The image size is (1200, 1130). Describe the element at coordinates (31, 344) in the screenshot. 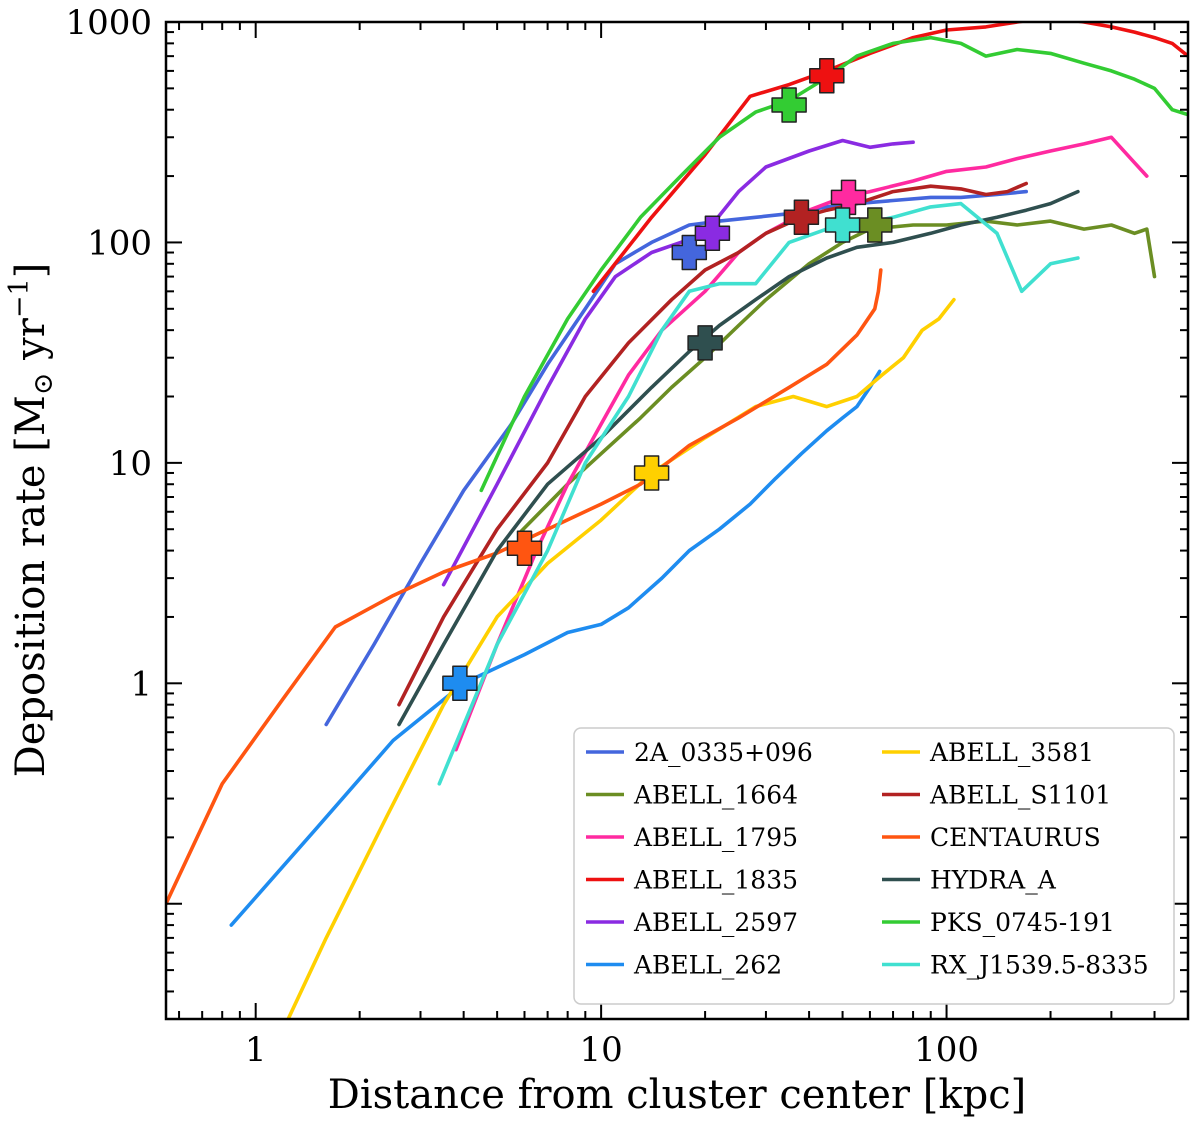

I see `y-axis-label-mid: yr` at that location.